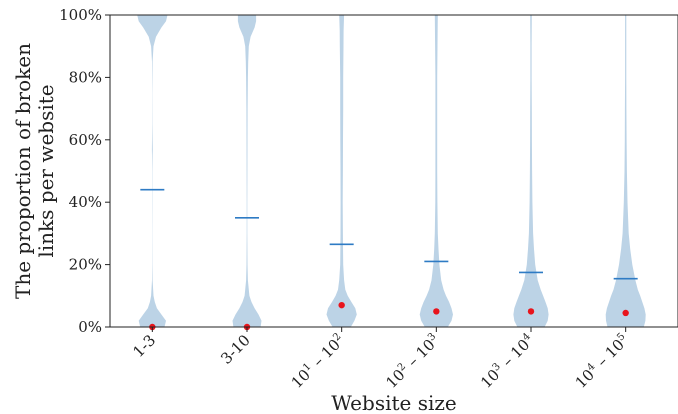 The image size is (678, 414). What do you see at coordinates (507, 361) in the screenshot?
I see `x-tick-label: 103 – 104` at bounding box center [507, 361].